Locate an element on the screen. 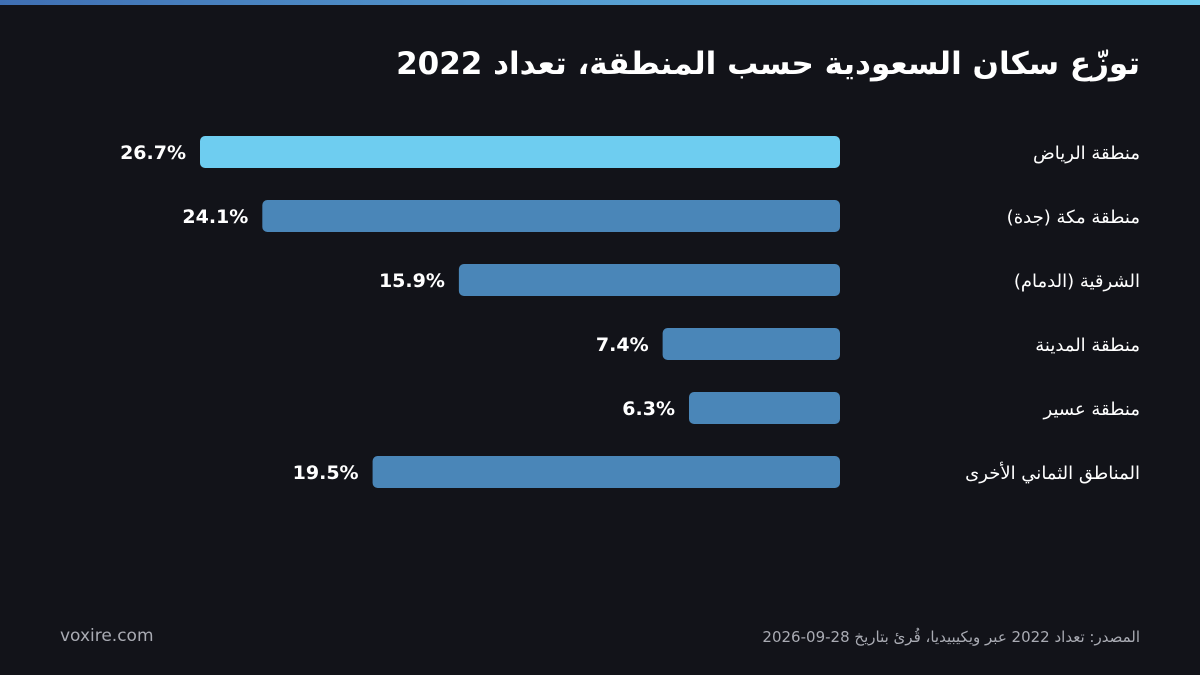 The image size is (1200, 675). category-label-3: الشرقية (الدمام) is located at coordinates (1077, 281).